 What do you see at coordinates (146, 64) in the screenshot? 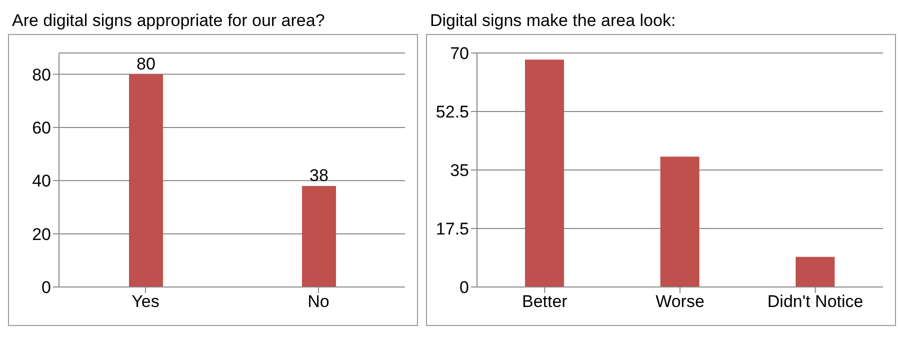
I see `data-label: 80` at bounding box center [146, 64].